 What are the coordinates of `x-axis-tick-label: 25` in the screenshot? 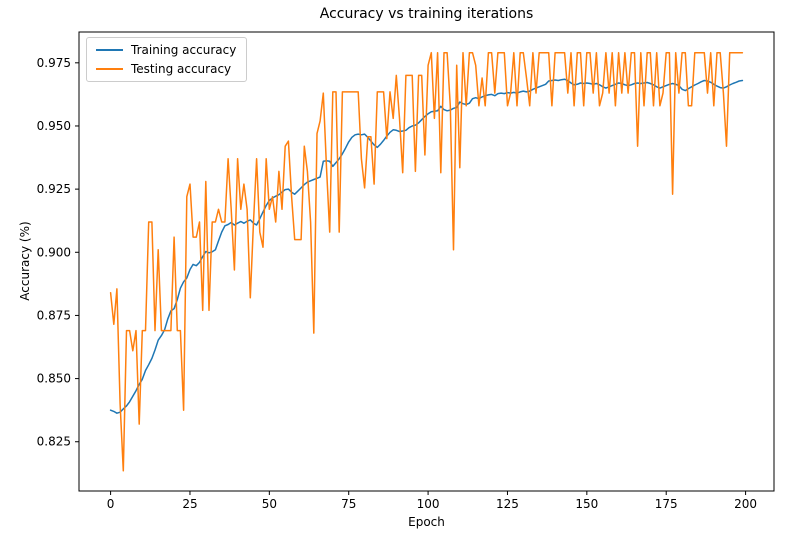 It's located at (189, 504).